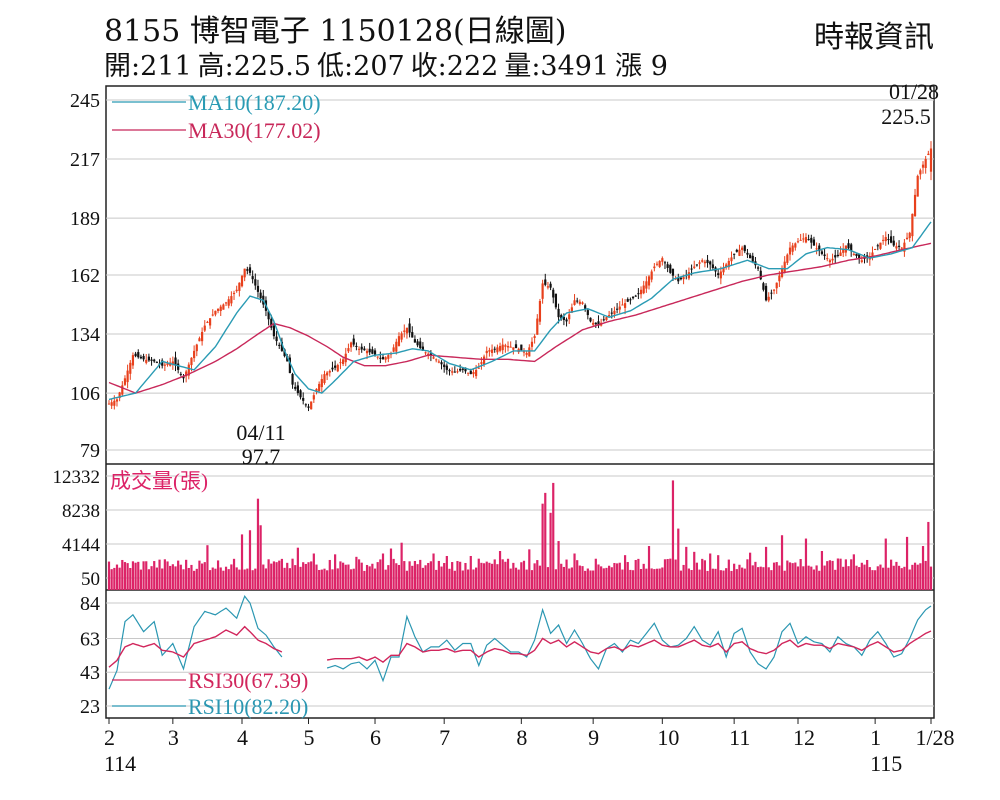 Image resolution: width=1000 pixels, height=800 pixels. What do you see at coordinates (109, 737) in the screenshot?
I see `x-tick-label: 2` at bounding box center [109, 737].